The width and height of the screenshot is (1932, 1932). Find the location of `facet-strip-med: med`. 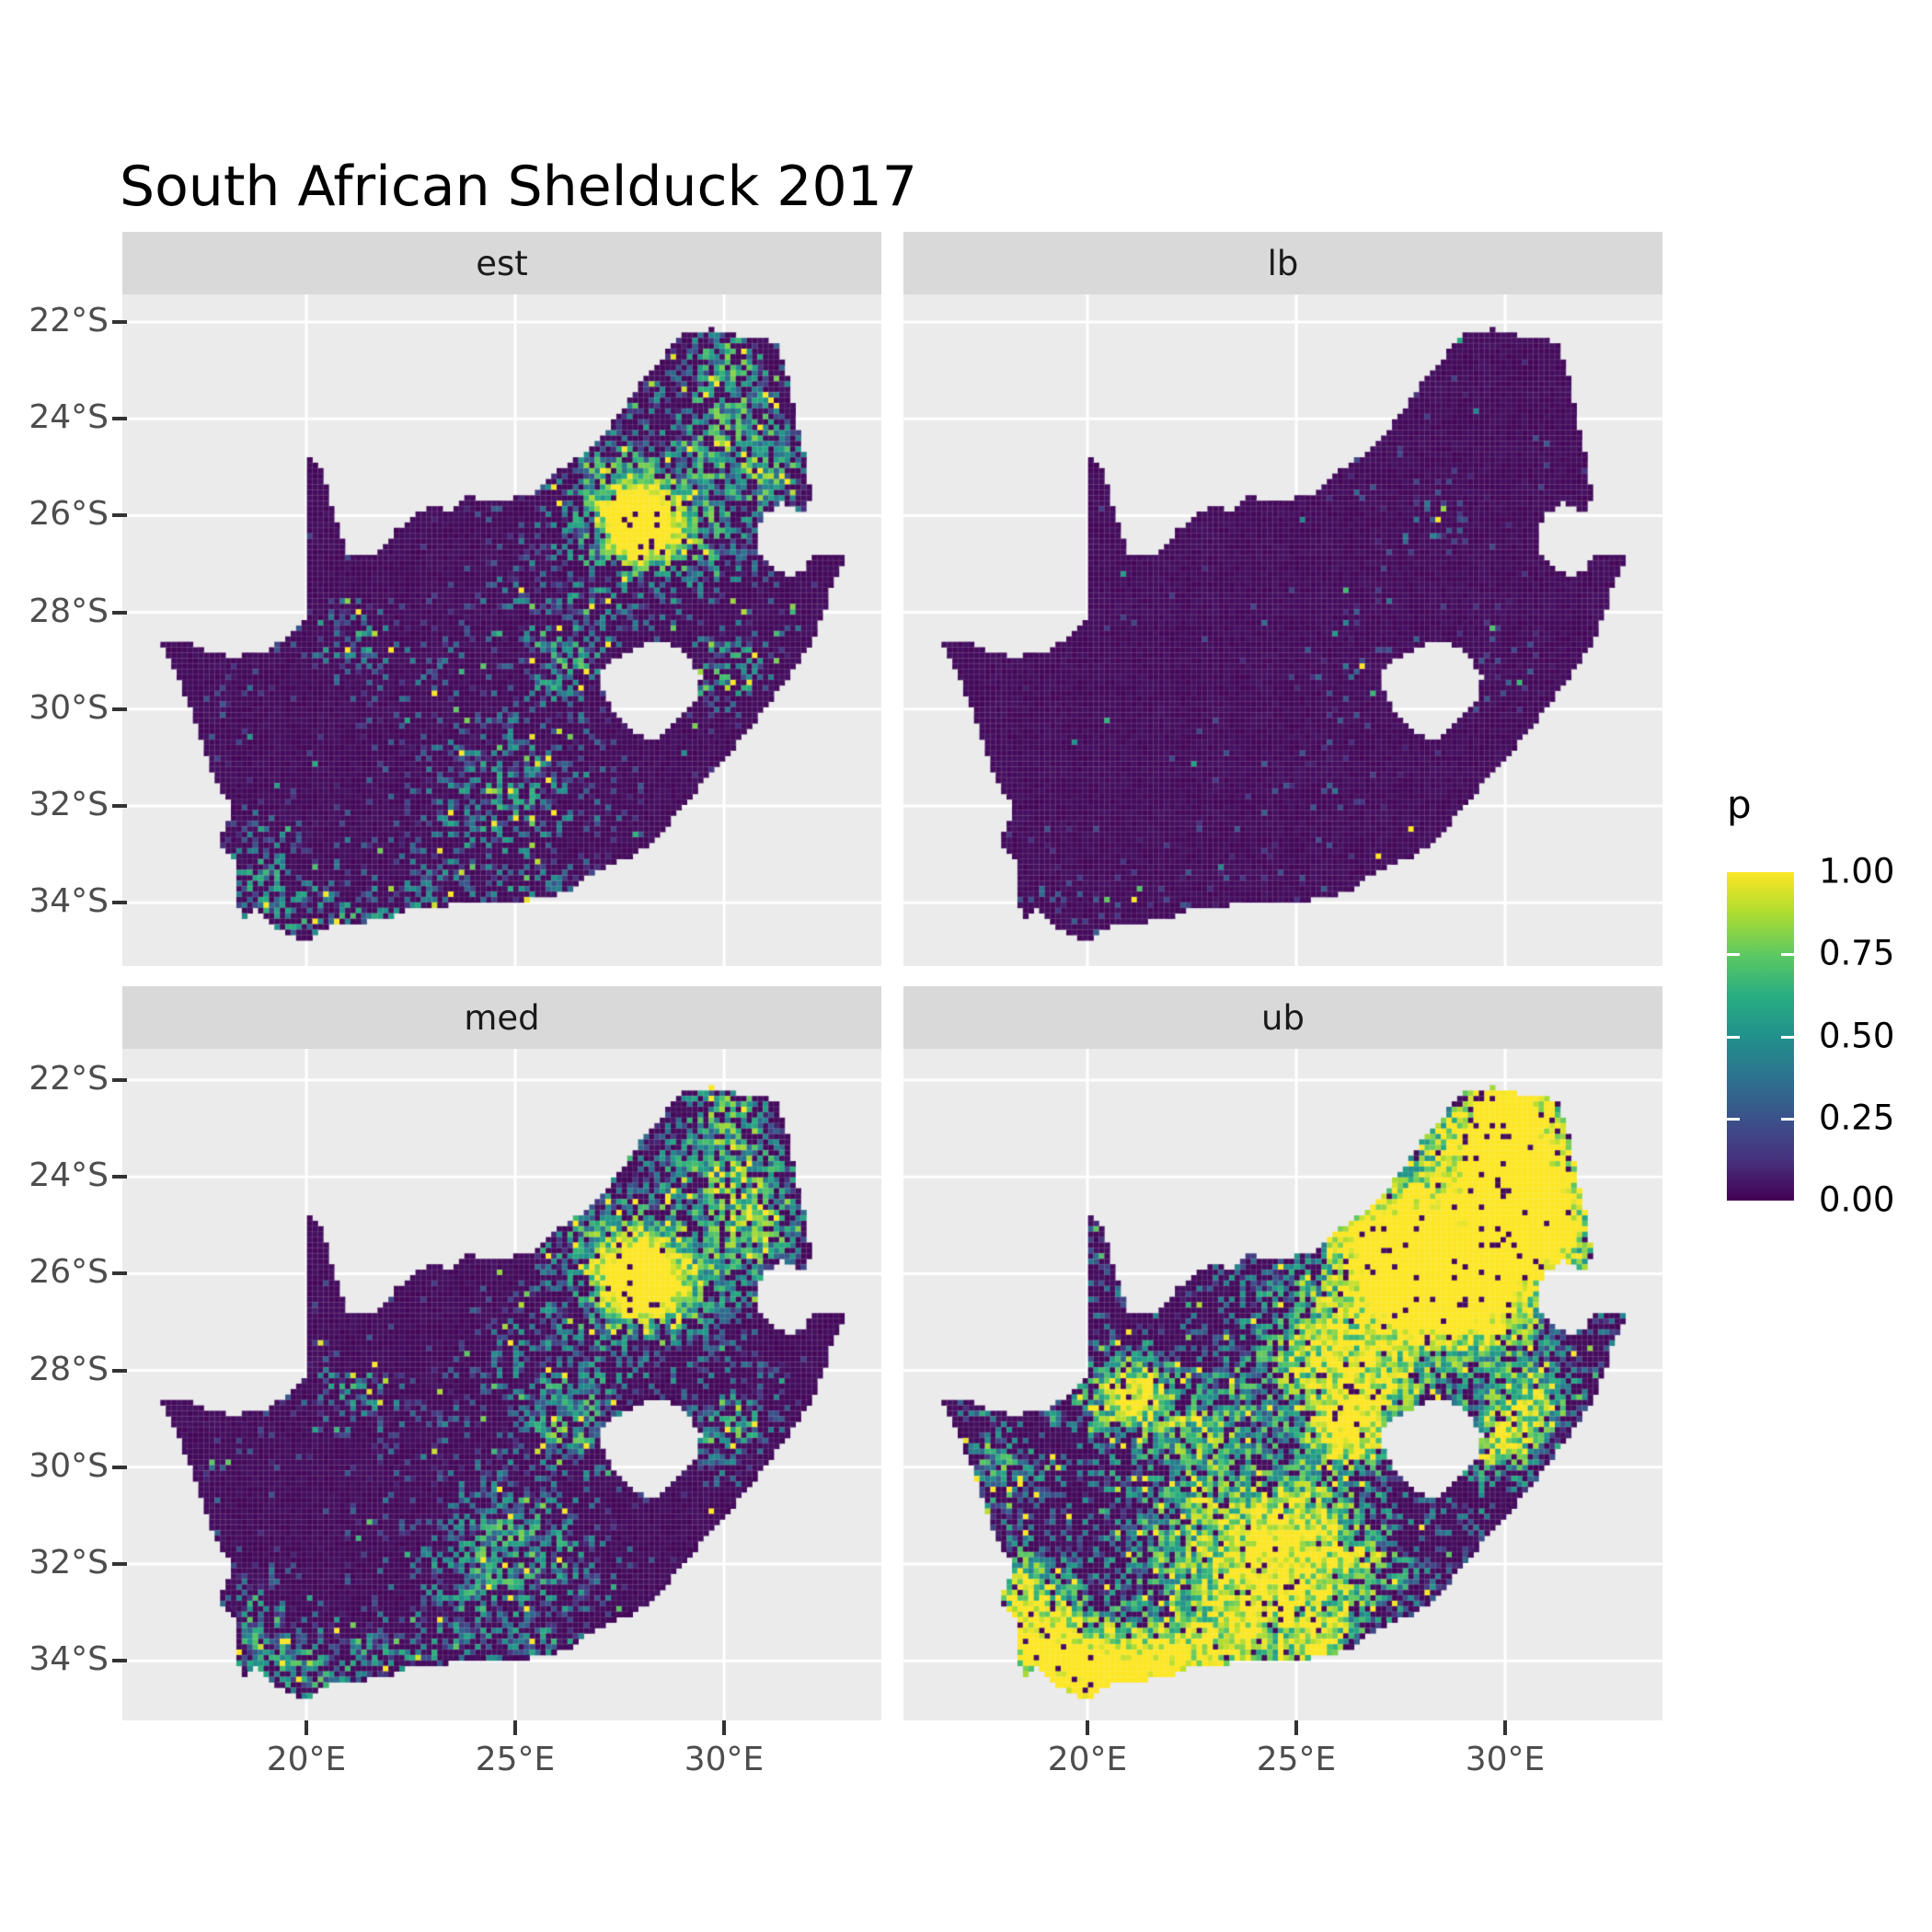

facet-strip-med: med is located at coordinates (501, 1018).